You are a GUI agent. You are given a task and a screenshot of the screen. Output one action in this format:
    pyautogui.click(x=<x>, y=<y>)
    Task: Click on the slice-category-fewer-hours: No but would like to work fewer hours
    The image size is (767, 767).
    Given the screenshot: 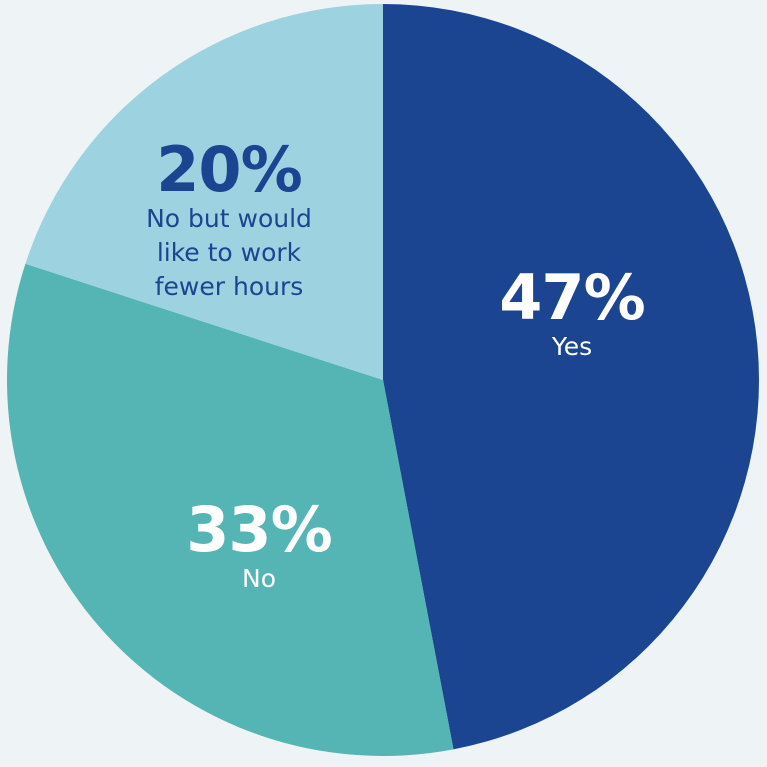 What is the action you would take?
    pyautogui.click(x=229, y=252)
    